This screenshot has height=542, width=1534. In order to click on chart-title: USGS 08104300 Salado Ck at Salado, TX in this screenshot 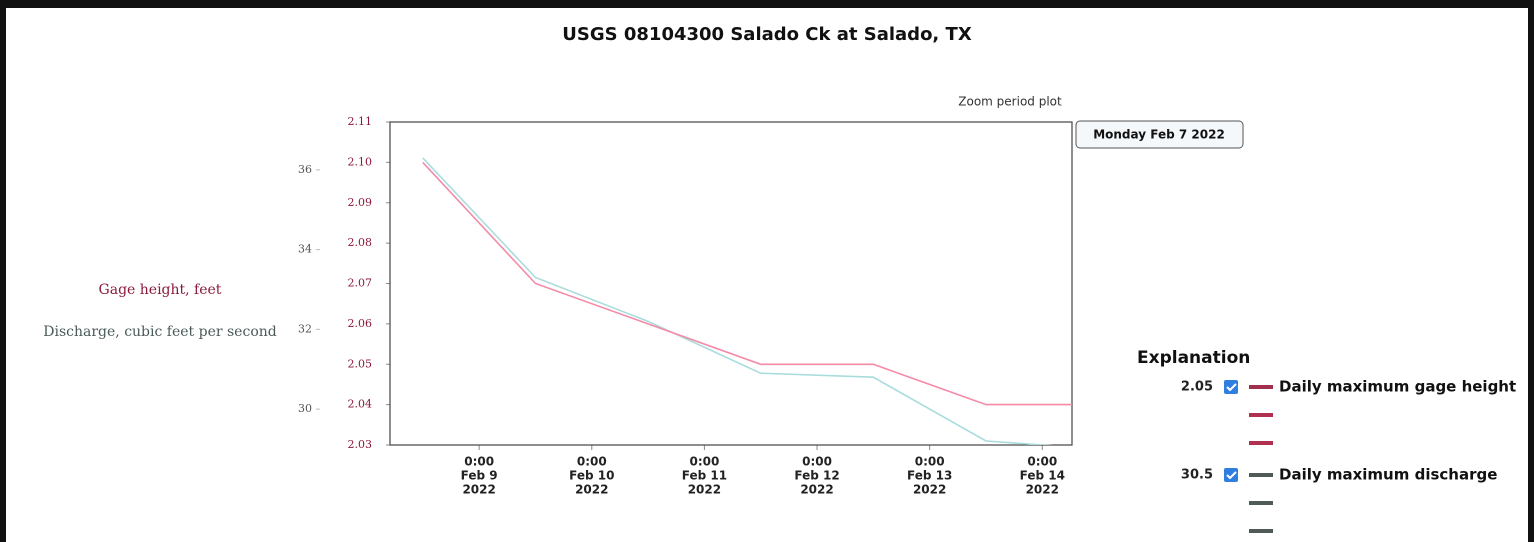, I will do `click(767, 34)`.